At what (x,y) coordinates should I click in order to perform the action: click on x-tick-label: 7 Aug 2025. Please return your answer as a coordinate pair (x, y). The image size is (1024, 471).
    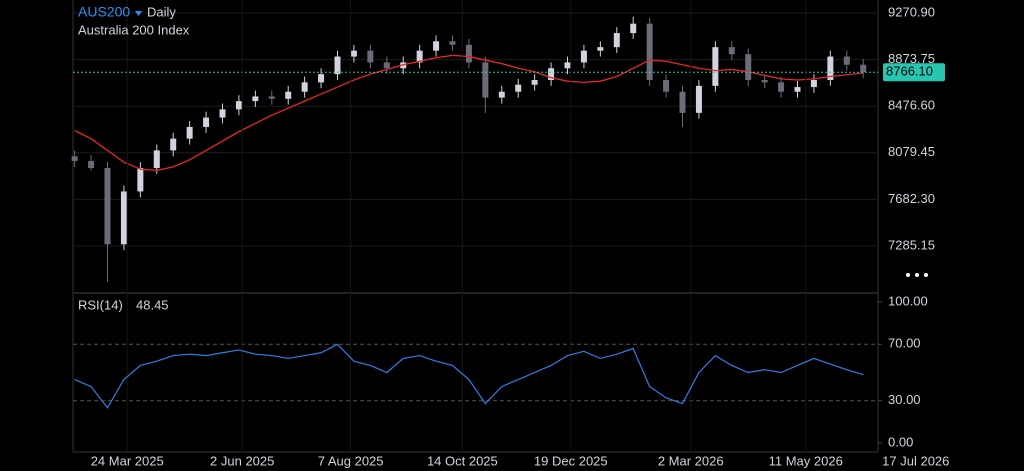
    Looking at the image, I should click on (351, 460).